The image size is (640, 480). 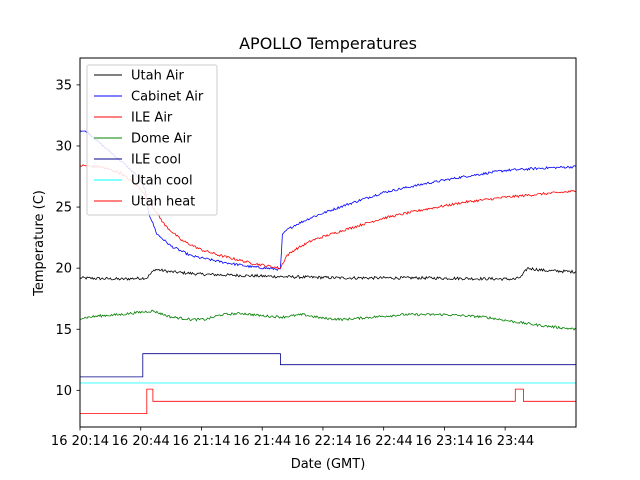 I want to click on y-tick-label: 30, so click(x=63, y=146).